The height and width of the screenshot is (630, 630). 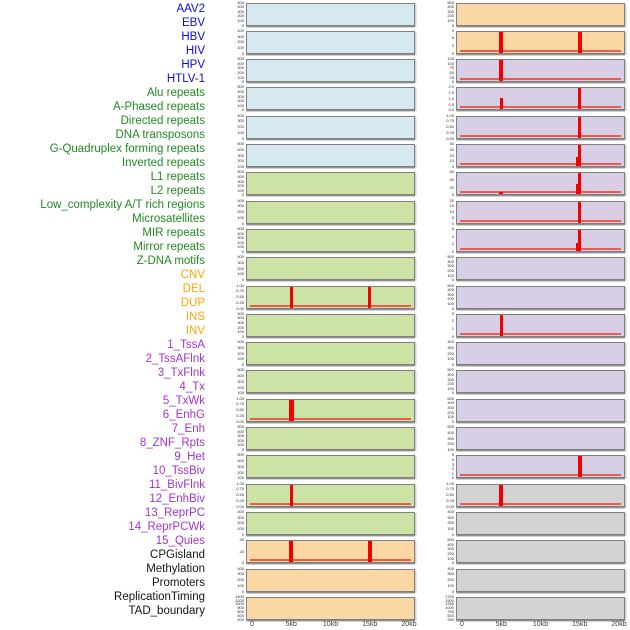 I want to click on y-tick-label: 1200, so click(x=239, y=600).